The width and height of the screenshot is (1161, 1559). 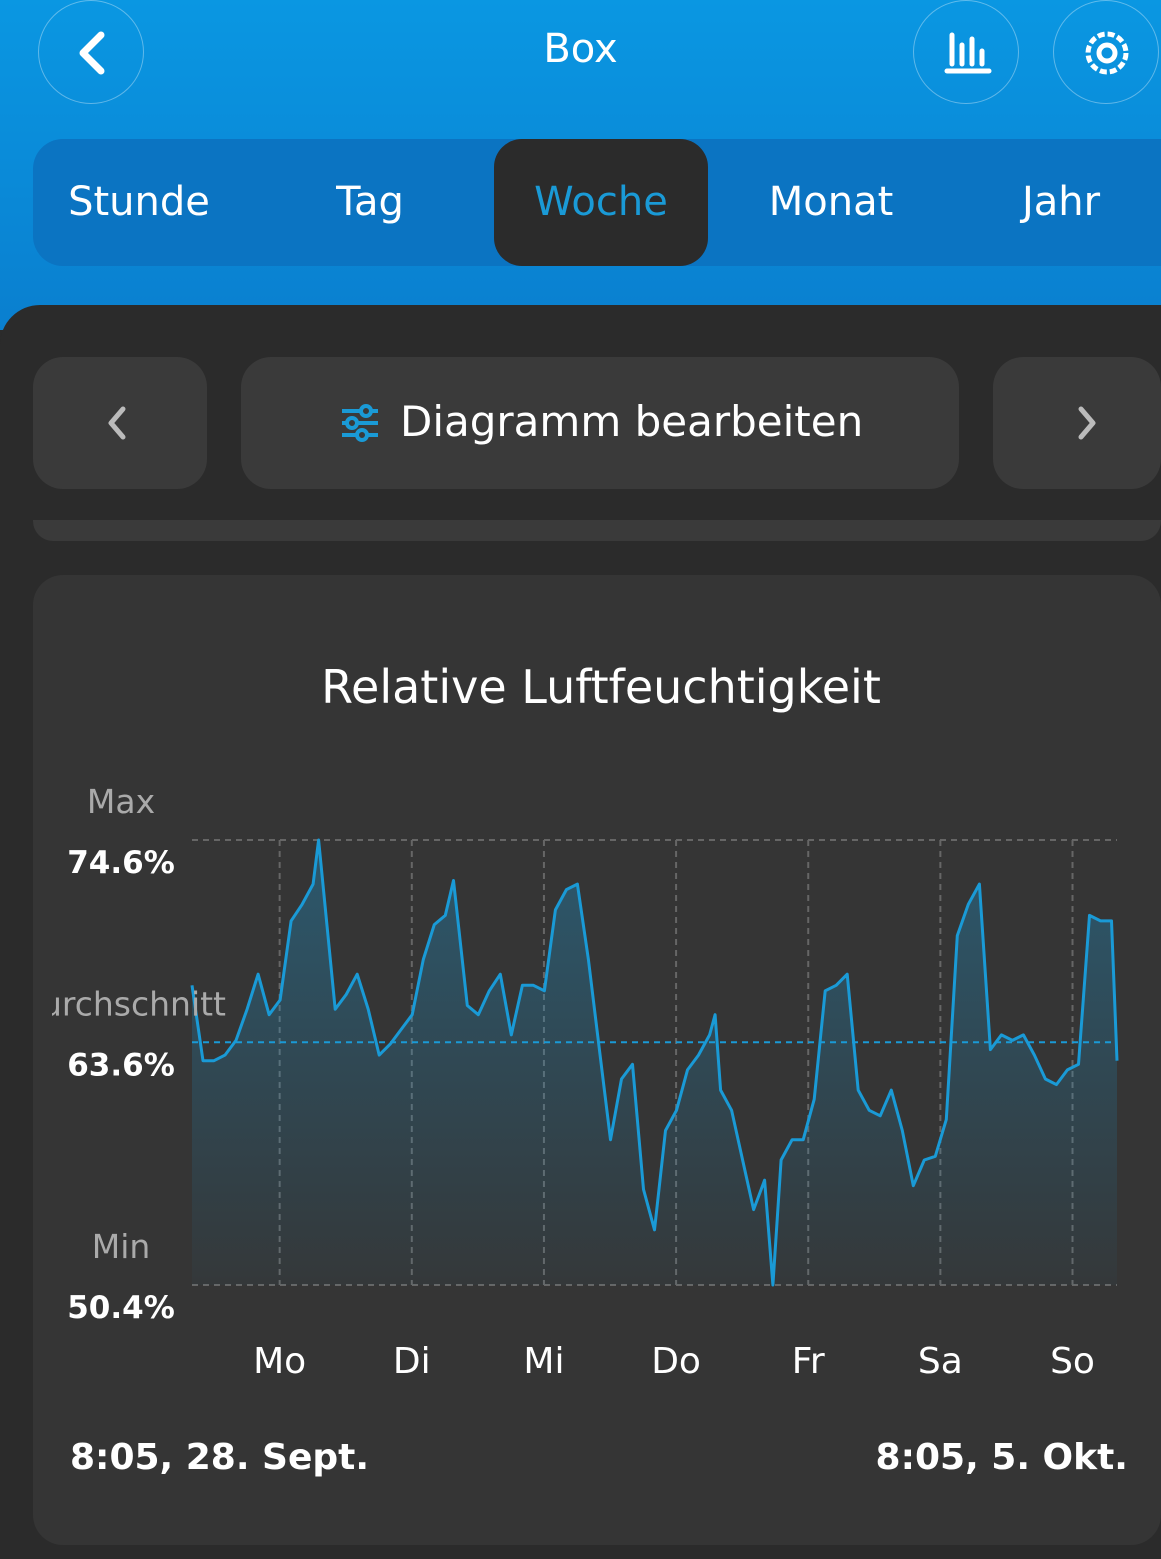 What do you see at coordinates (360, 423) in the screenshot?
I see `sliders-icon` at bounding box center [360, 423].